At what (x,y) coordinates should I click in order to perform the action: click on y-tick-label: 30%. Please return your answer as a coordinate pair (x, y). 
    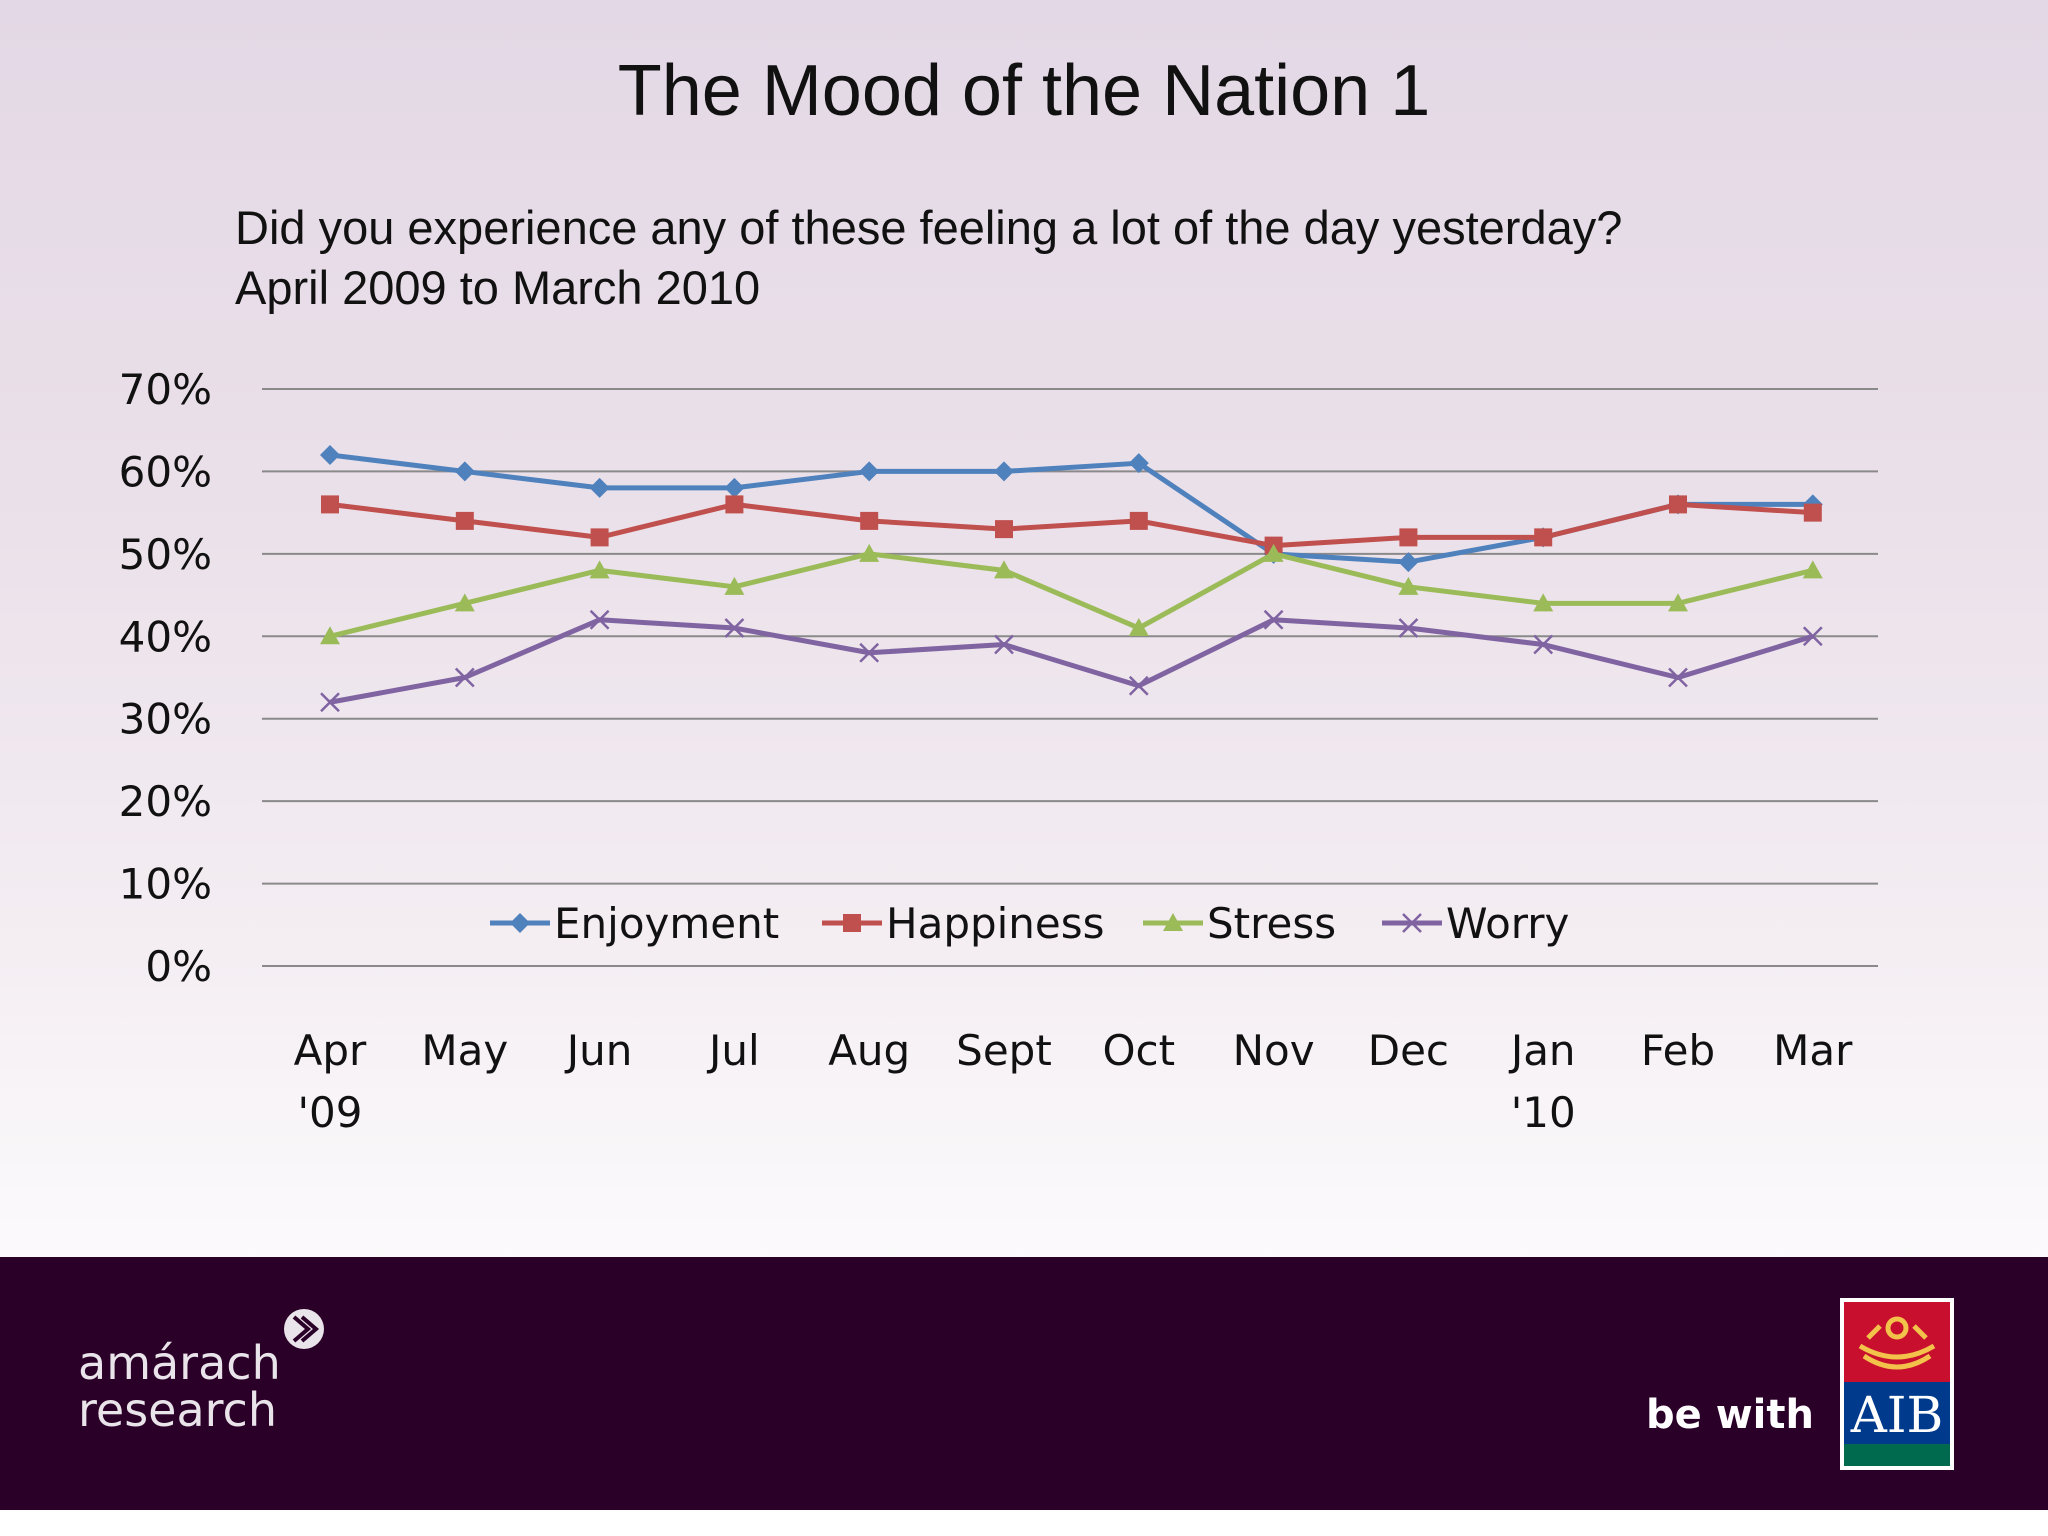
    Looking at the image, I should click on (165, 719).